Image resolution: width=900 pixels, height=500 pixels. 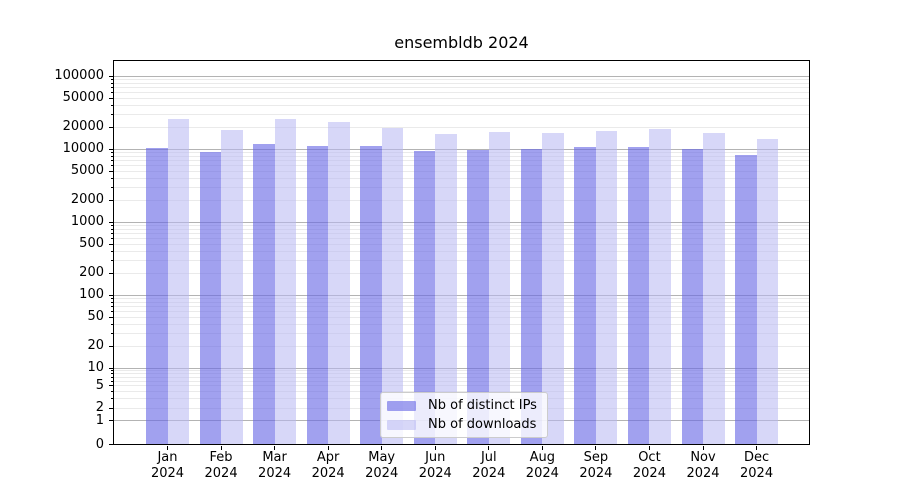 What do you see at coordinates (95, 368) in the screenshot?
I see `y-tick-label: 10` at bounding box center [95, 368].